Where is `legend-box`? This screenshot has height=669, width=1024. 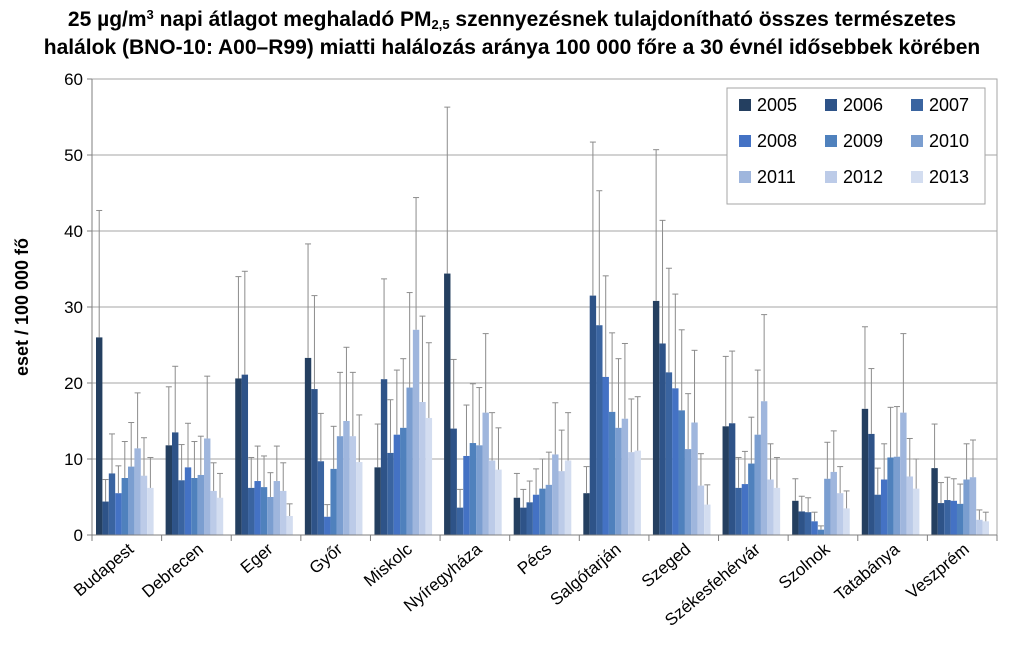 legend-box is located at coordinates (856, 146).